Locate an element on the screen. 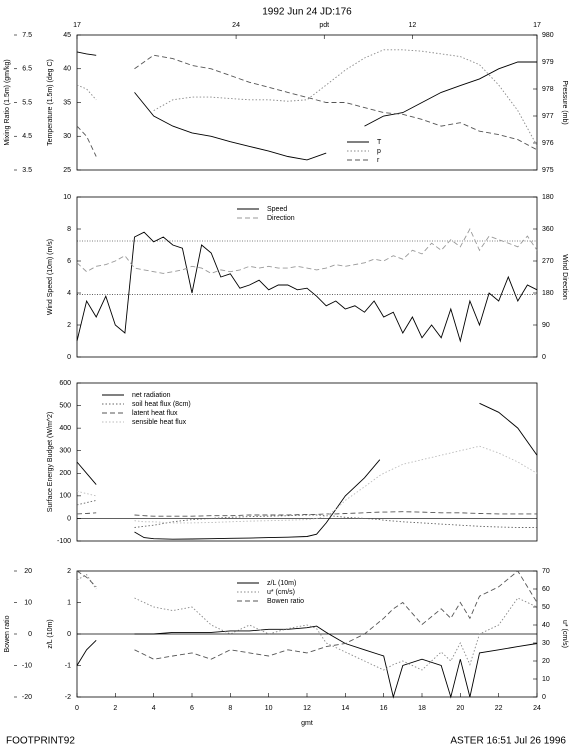 The height and width of the screenshot is (750, 572). x-tick-label: 12 is located at coordinates (307, 708).